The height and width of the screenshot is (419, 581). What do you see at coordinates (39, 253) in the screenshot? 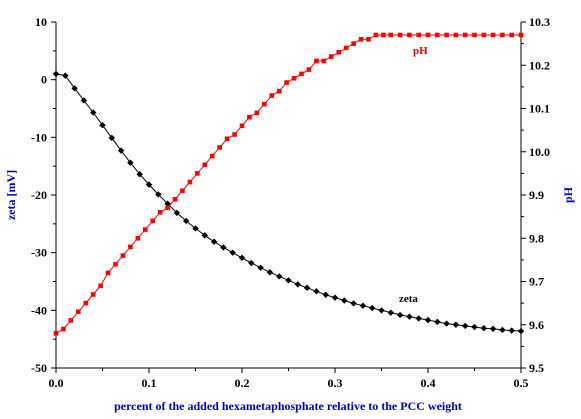
I see `y-left-tick-label: -30` at bounding box center [39, 253].